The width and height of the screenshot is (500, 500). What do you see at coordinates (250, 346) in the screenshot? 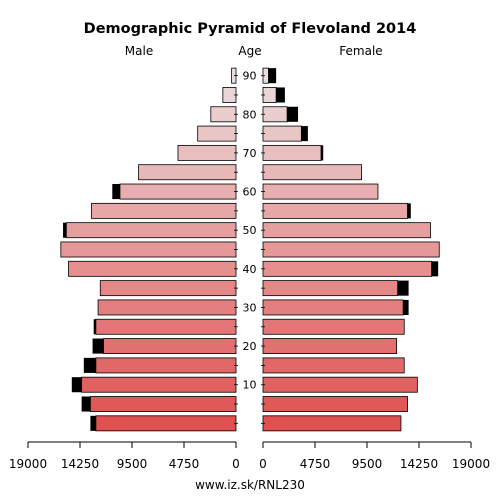
I see `age-tick-label: 20` at bounding box center [250, 346].